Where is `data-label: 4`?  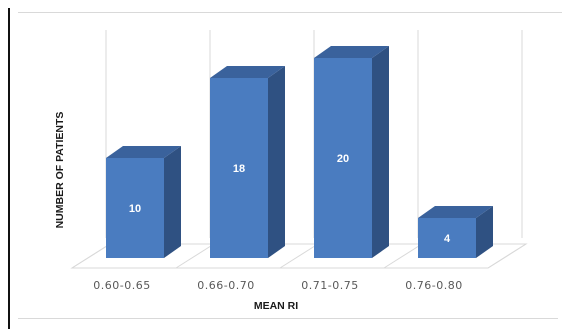 data-label: 4 is located at coordinates (447, 239).